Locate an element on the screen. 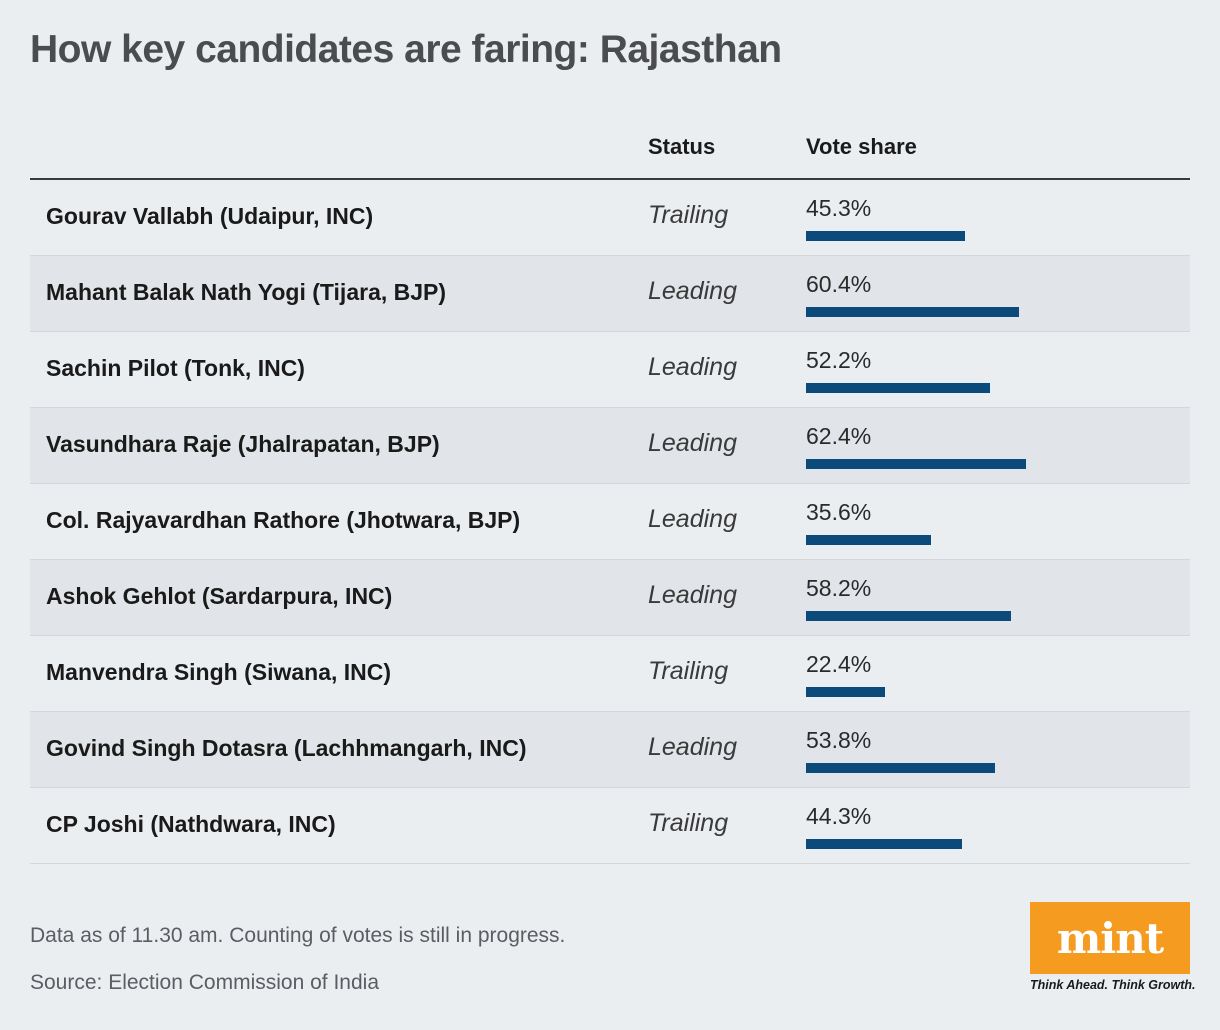 This screenshot has height=1030, width=1220. candidate-name: Vasundhara Raje (Jhalrapatan, BJP) is located at coordinates (243, 444).